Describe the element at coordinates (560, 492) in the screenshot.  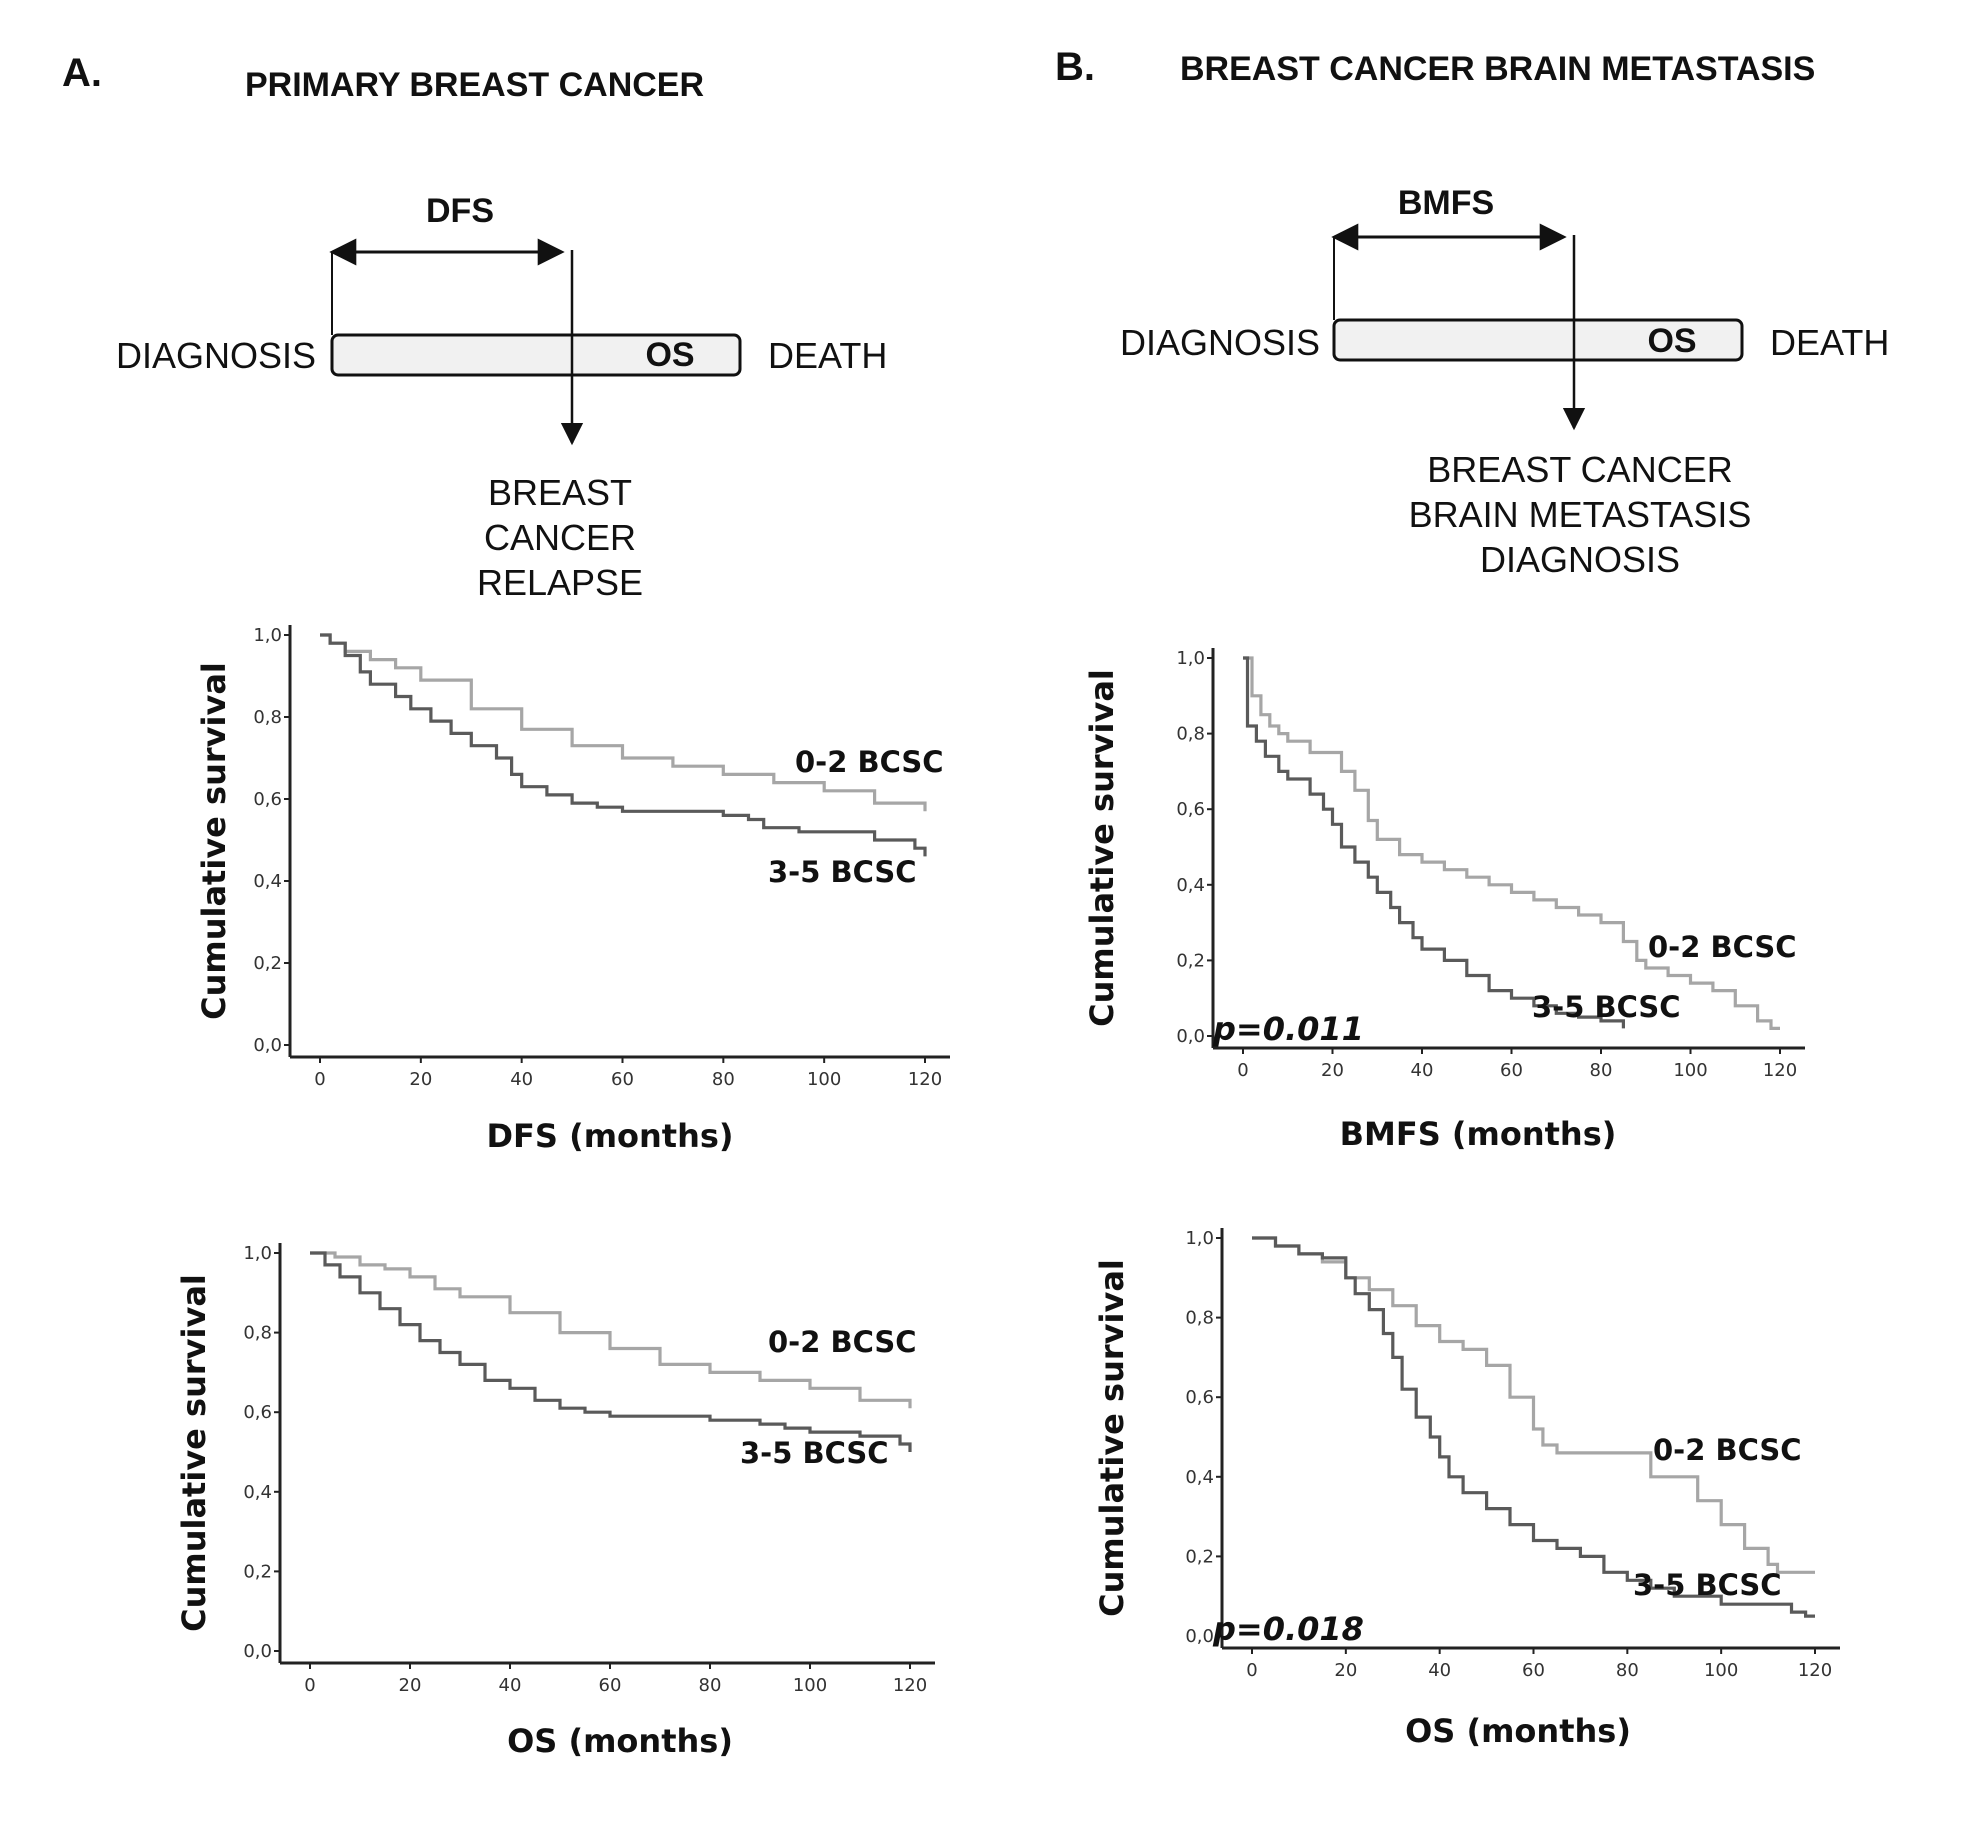
I see `relapse-label-line-1: BREAST` at that location.